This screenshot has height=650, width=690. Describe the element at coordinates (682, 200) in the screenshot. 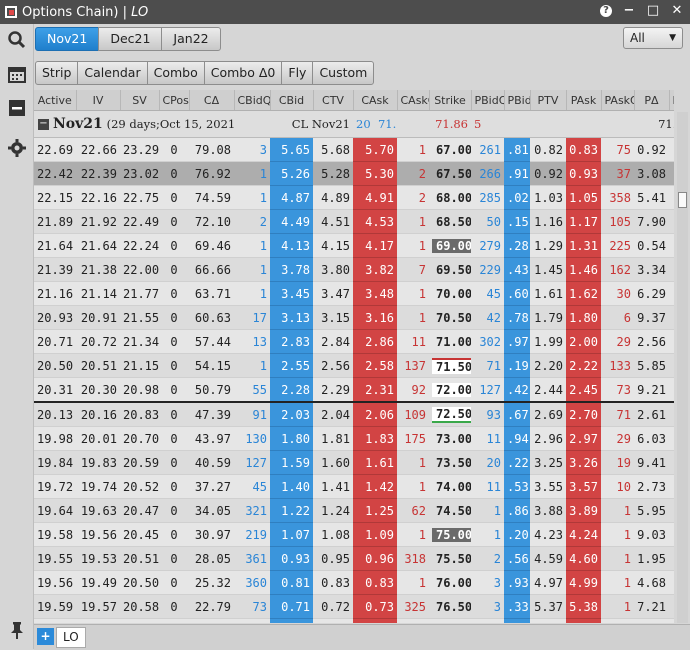

I see `scrollbar-thumb` at that location.